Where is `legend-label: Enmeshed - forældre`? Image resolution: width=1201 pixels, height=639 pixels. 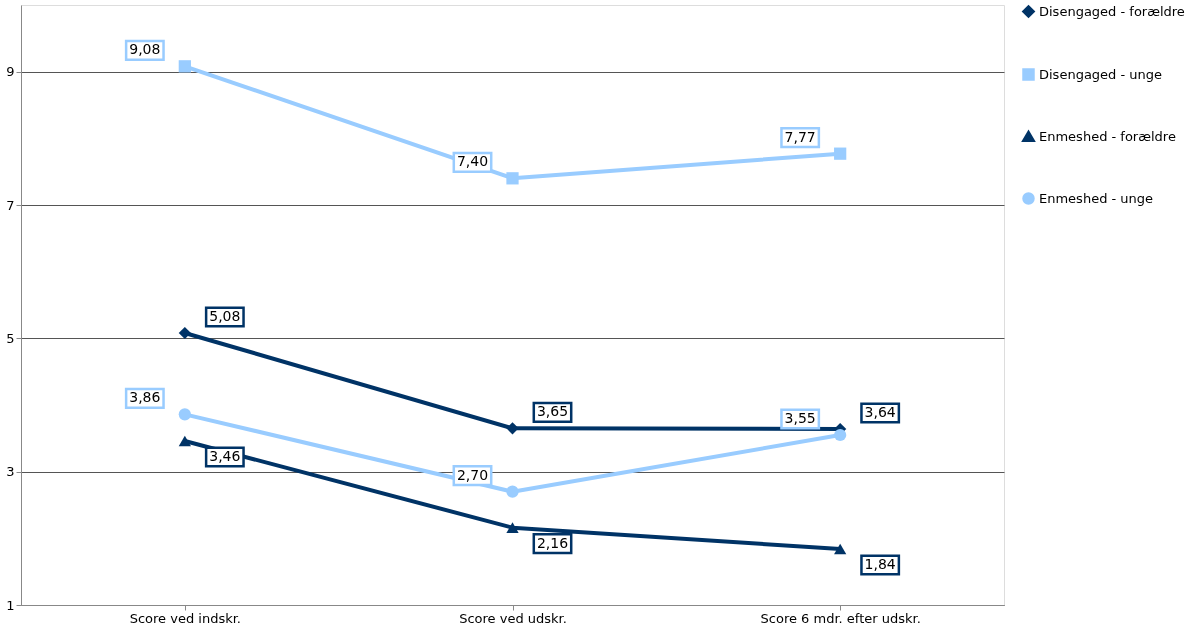 legend-label: Enmeshed - forældre is located at coordinates (1107, 136).